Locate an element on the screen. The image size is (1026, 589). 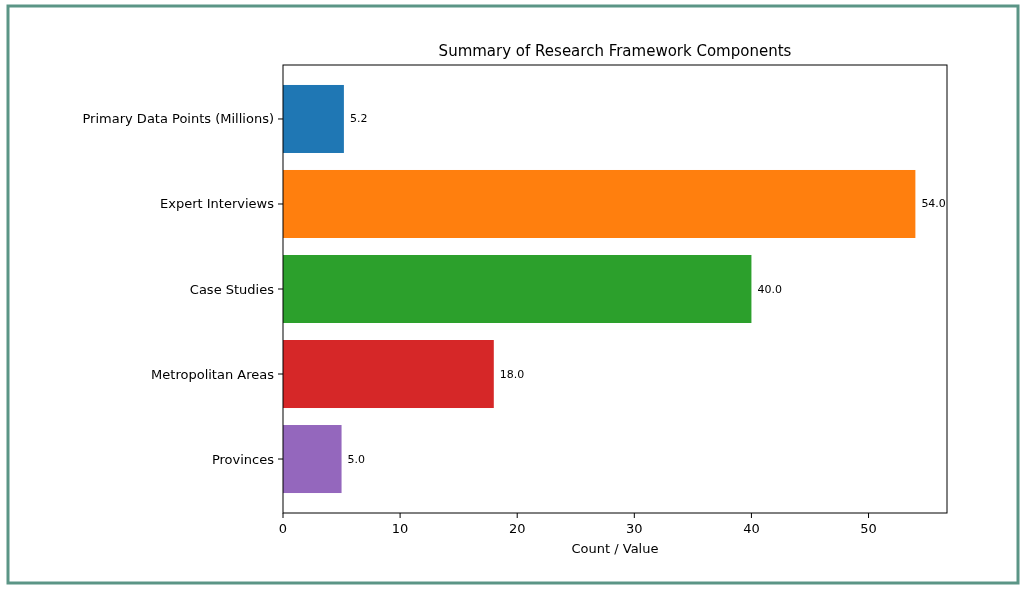
y-tick-label: Provinces is located at coordinates (243, 459).